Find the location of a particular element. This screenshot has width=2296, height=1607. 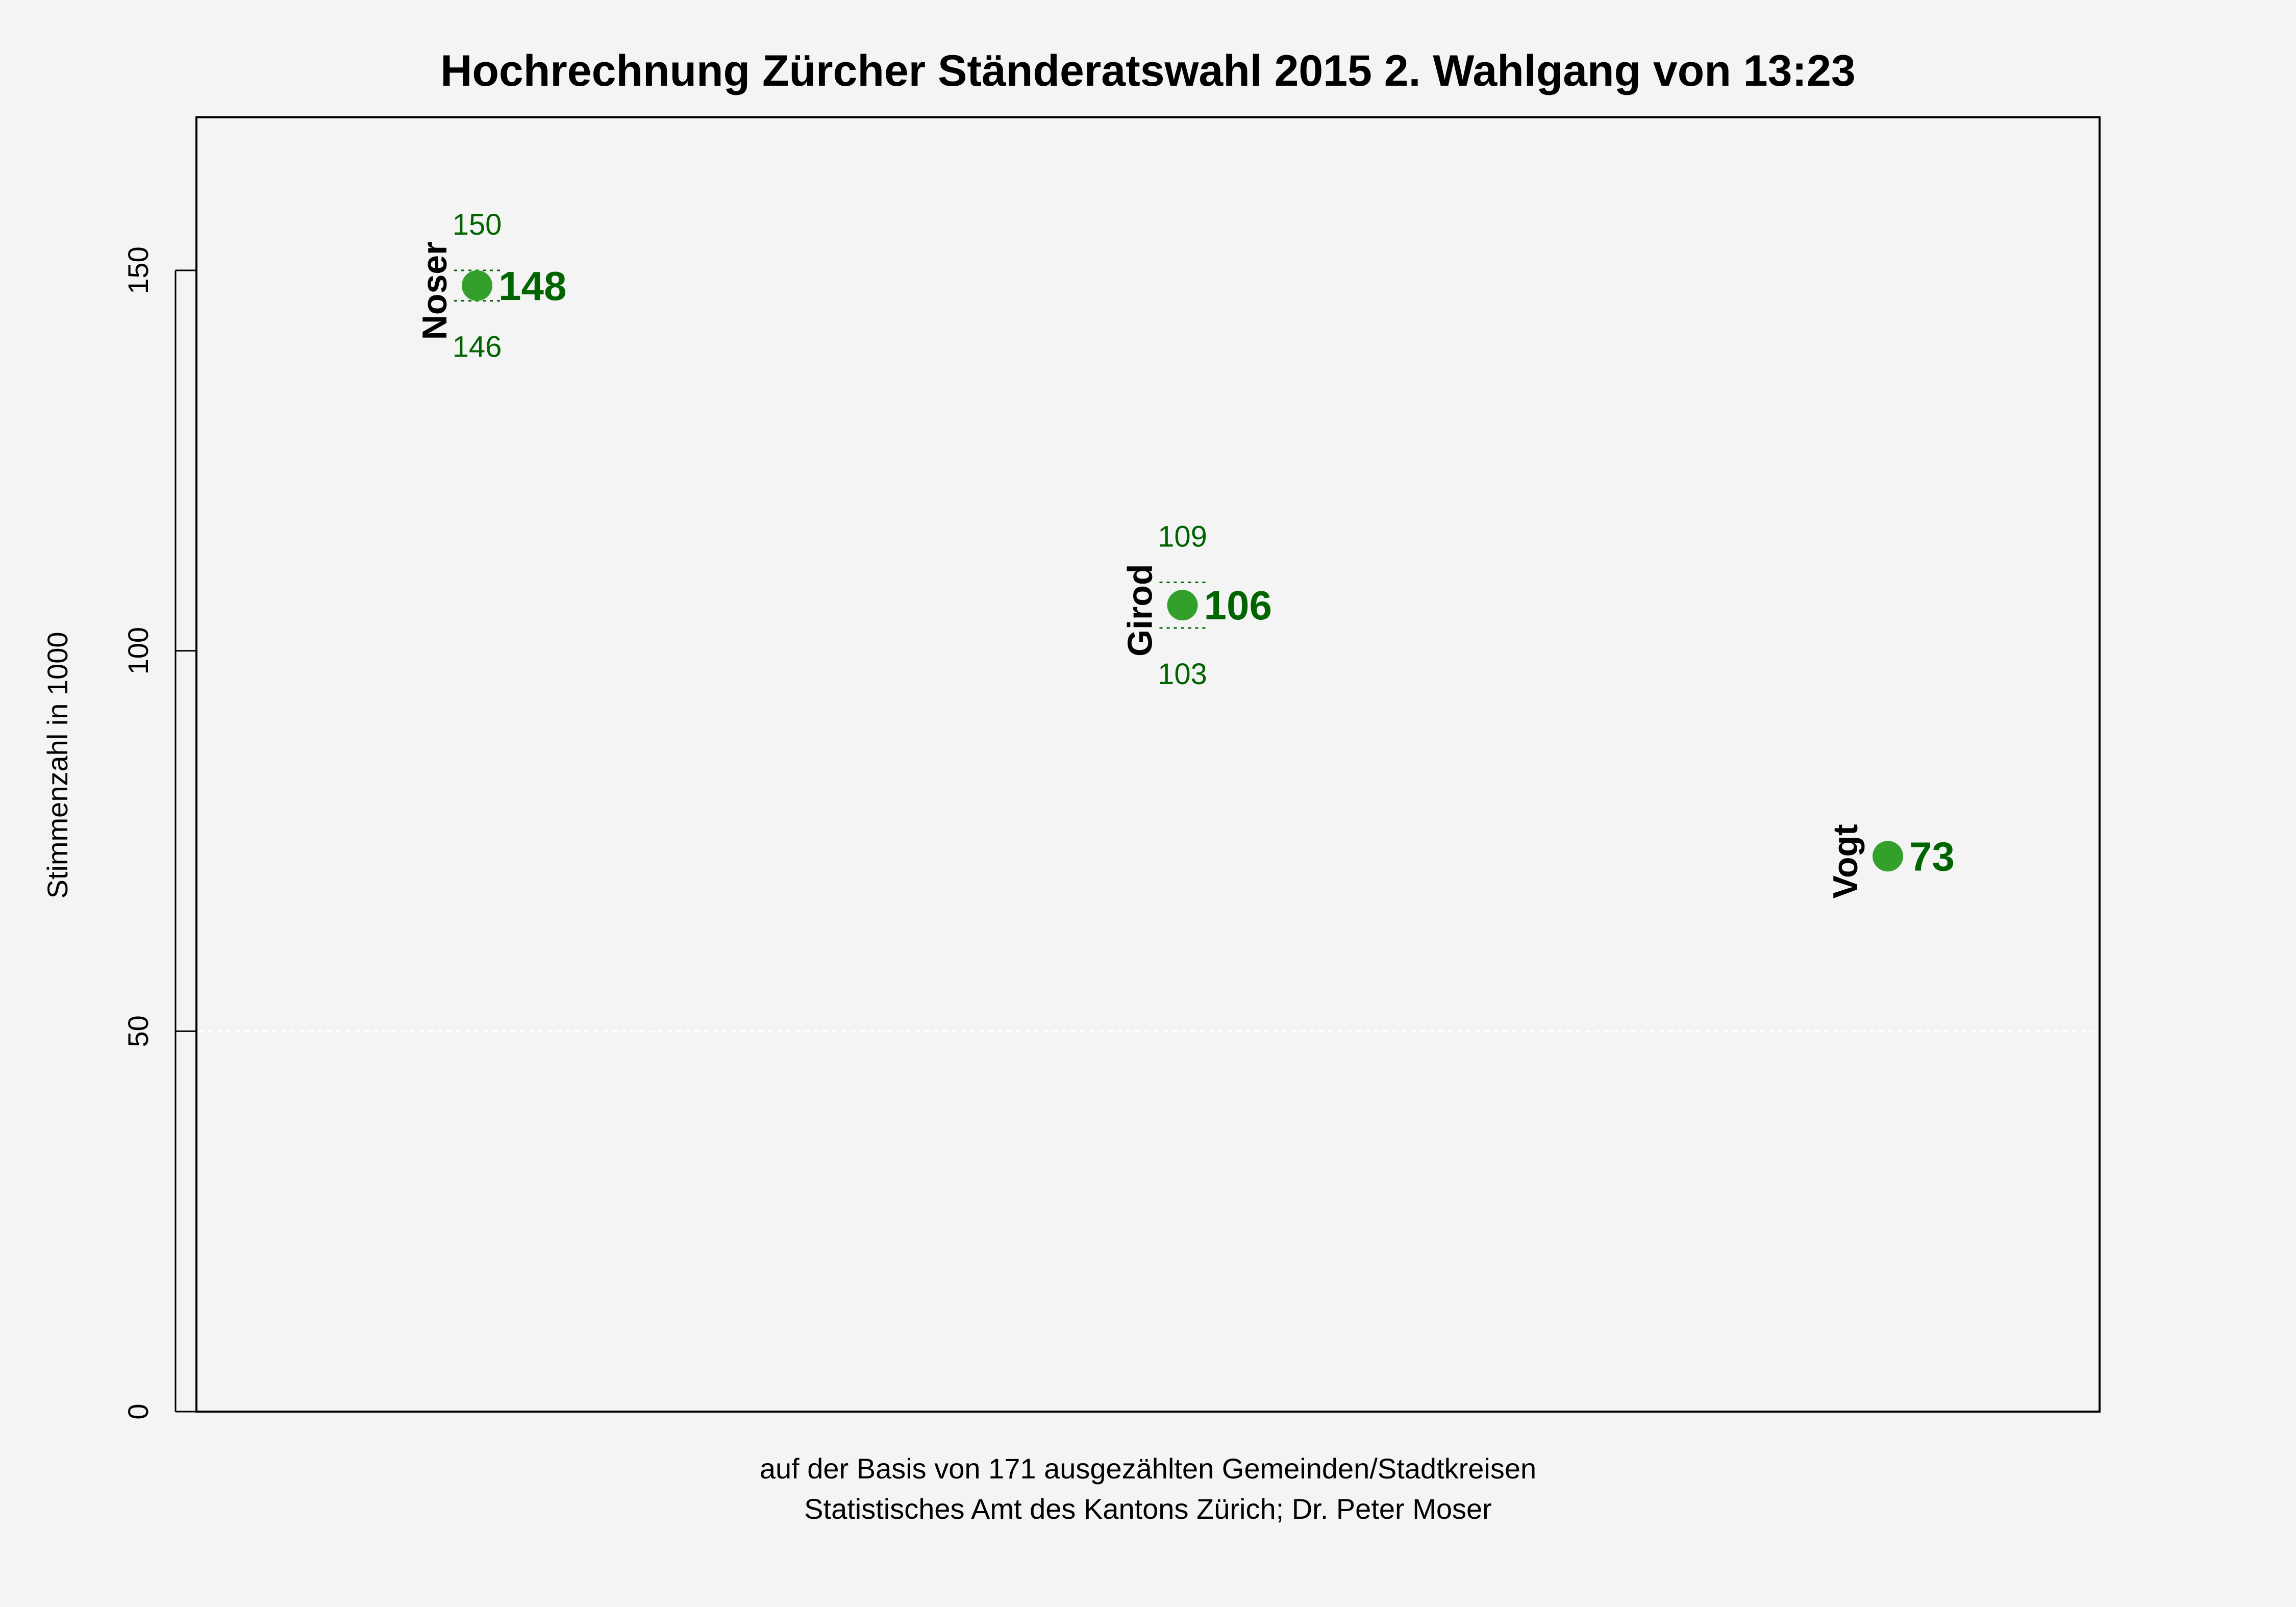

y-tick-label-100: 100 is located at coordinates (138, 650).